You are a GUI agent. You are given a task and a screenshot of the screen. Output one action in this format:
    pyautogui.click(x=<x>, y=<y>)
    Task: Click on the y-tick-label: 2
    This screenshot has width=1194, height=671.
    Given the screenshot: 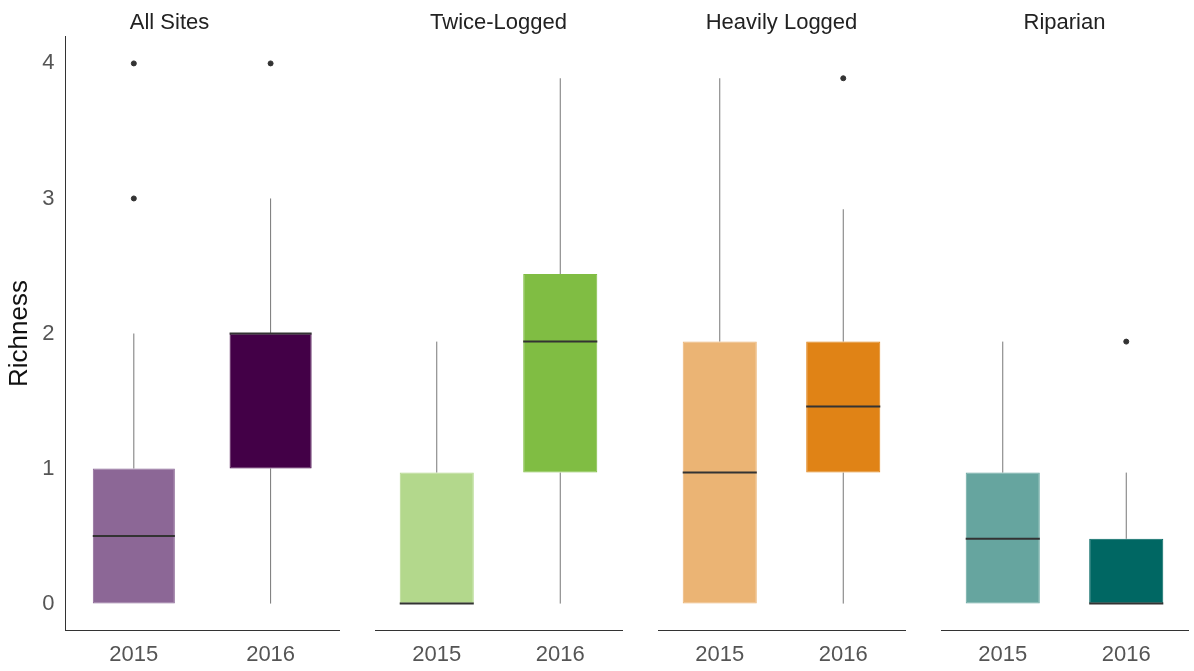 What is the action you would take?
    pyautogui.click(x=48, y=332)
    